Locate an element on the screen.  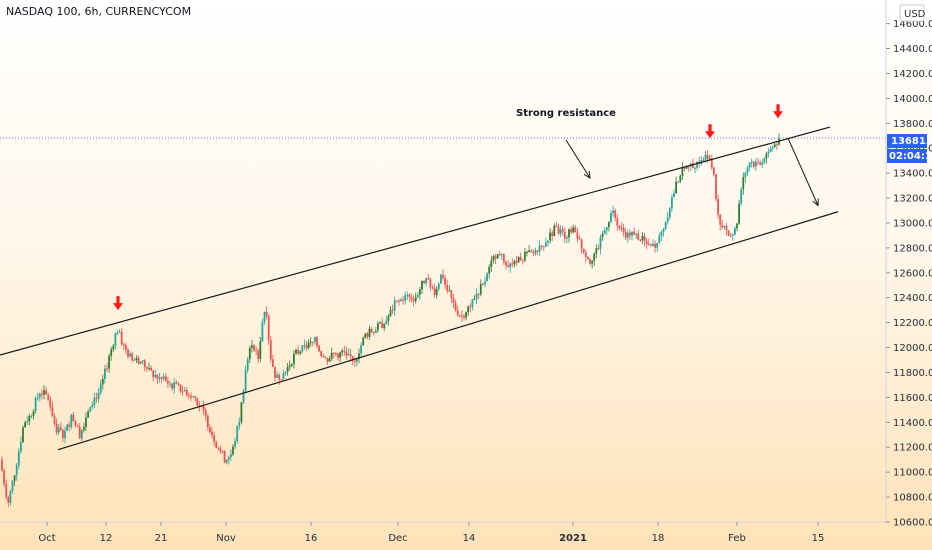
x-tick-label: 12 is located at coordinates (106, 538).